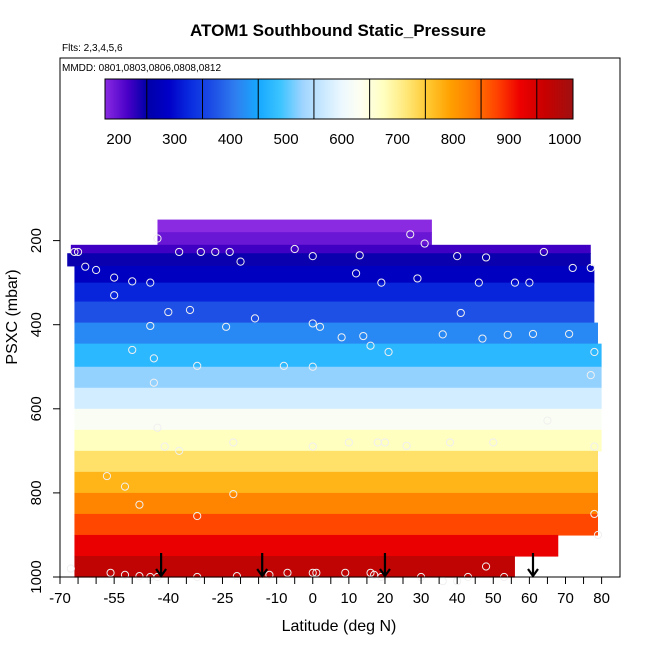 Image resolution: width=650 pixels, height=650 pixels. What do you see at coordinates (168, 598) in the screenshot?
I see `x-tick-label: -40` at bounding box center [168, 598].